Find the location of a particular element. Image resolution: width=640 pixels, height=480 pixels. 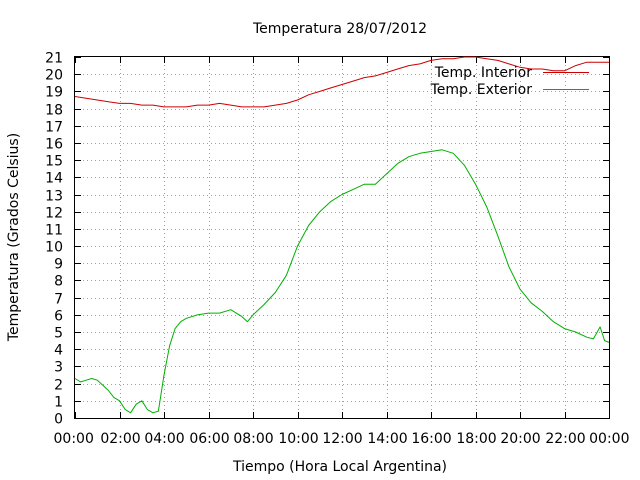

x-tick-label: 12:00 is located at coordinates (342, 439).